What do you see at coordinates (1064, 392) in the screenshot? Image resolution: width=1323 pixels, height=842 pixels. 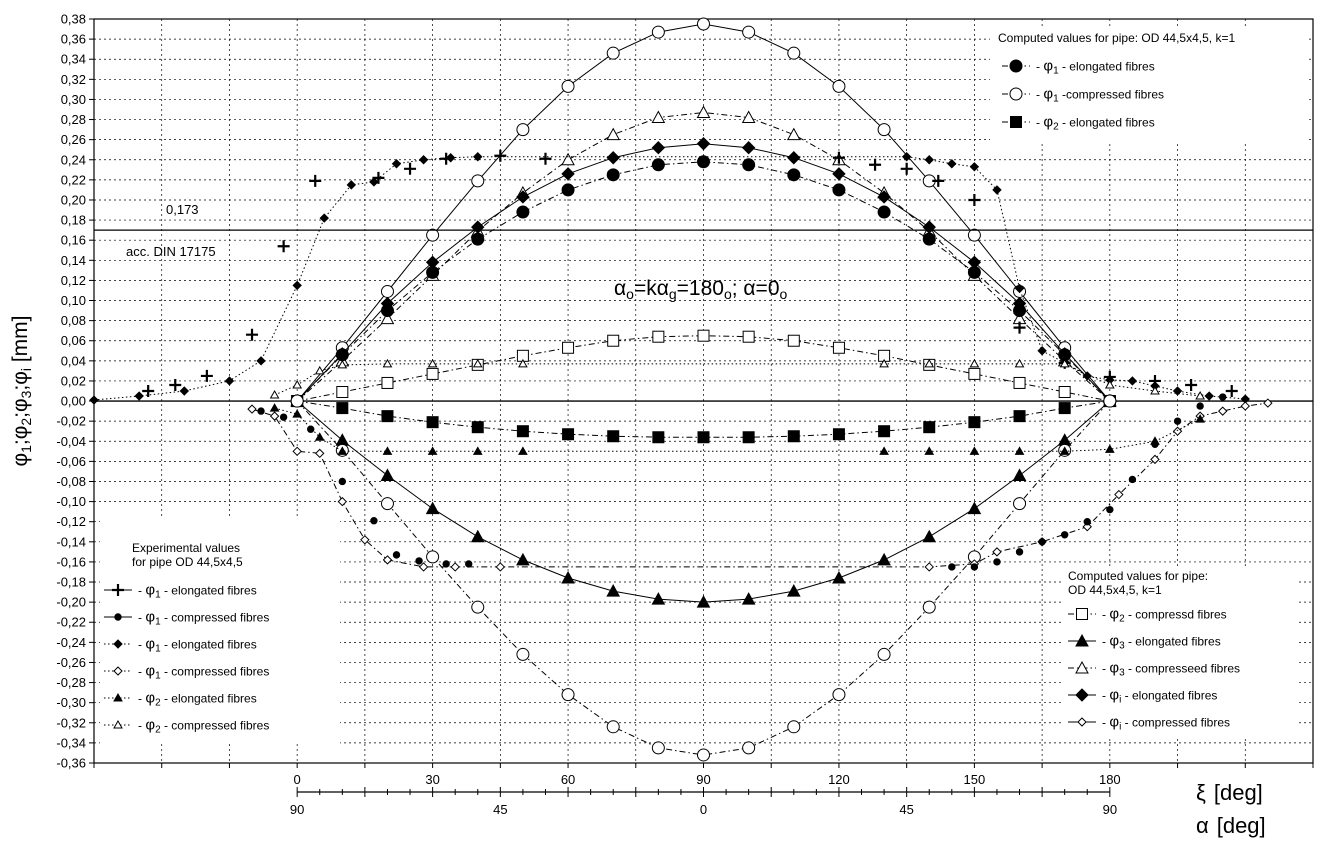 I see `data-point-open-square` at bounding box center [1064, 392].